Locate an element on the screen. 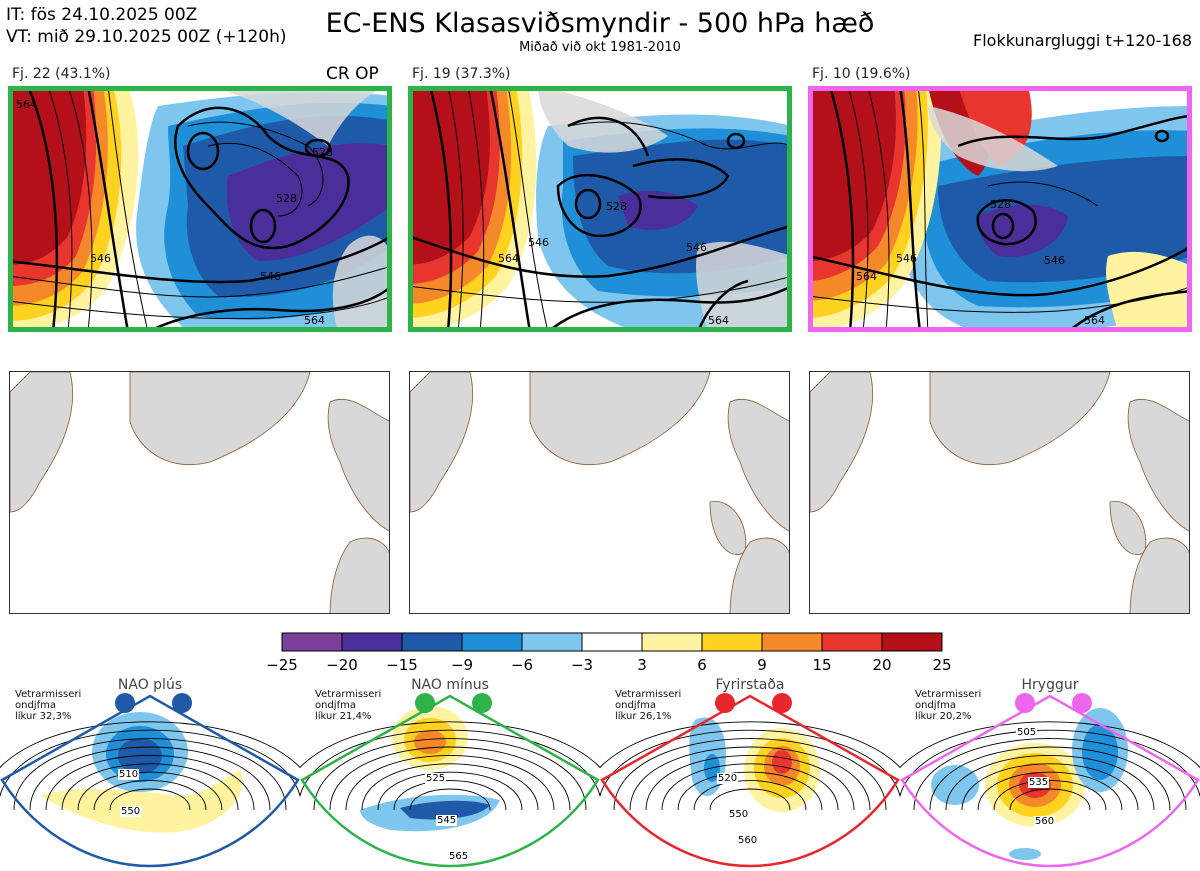 The width and height of the screenshot is (1200, 871). colorbar is located at coordinates (612, 642).